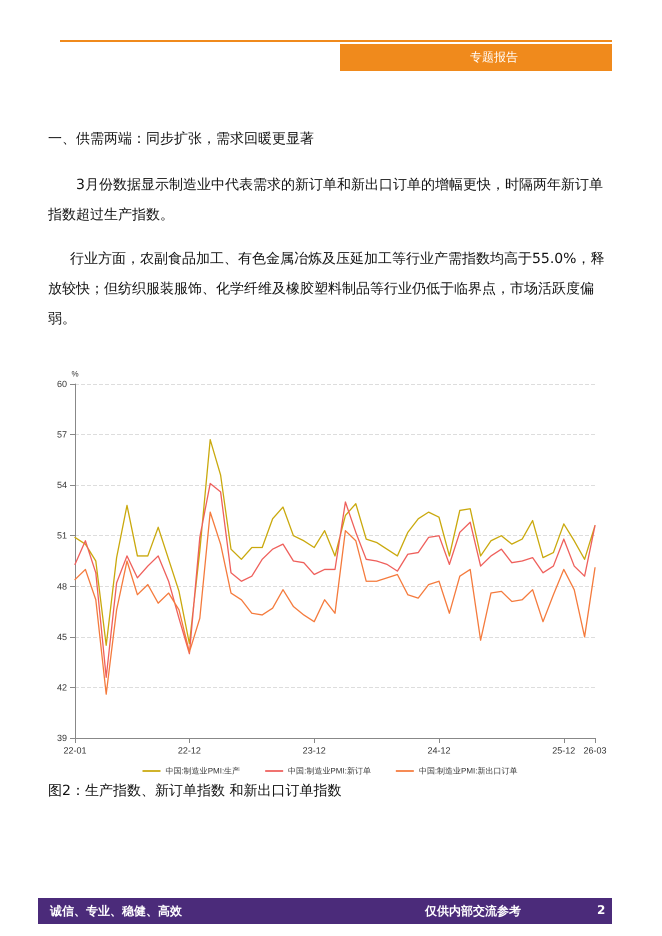 This screenshot has width=662, height=936. What do you see at coordinates (564, 751) in the screenshot?
I see `x-tick-label: 25-12` at bounding box center [564, 751].